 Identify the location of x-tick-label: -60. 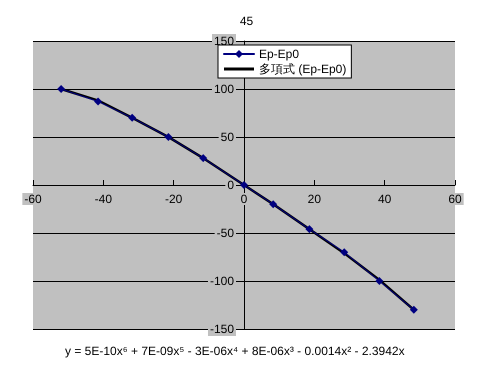
(33, 199).